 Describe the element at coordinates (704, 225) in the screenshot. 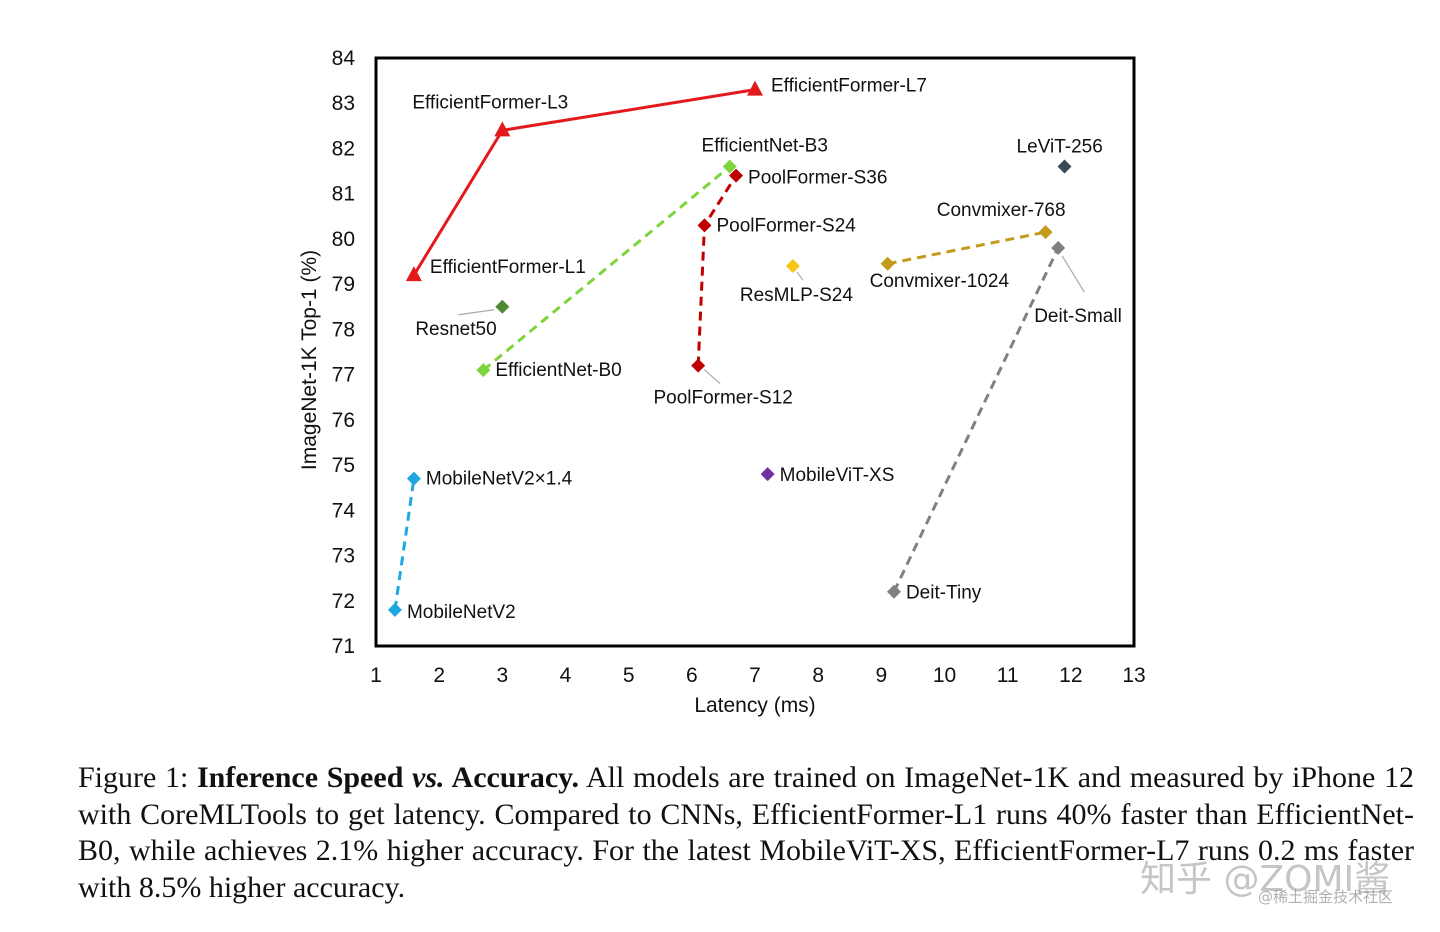

I see `marker-poolformer-s24` at that location.